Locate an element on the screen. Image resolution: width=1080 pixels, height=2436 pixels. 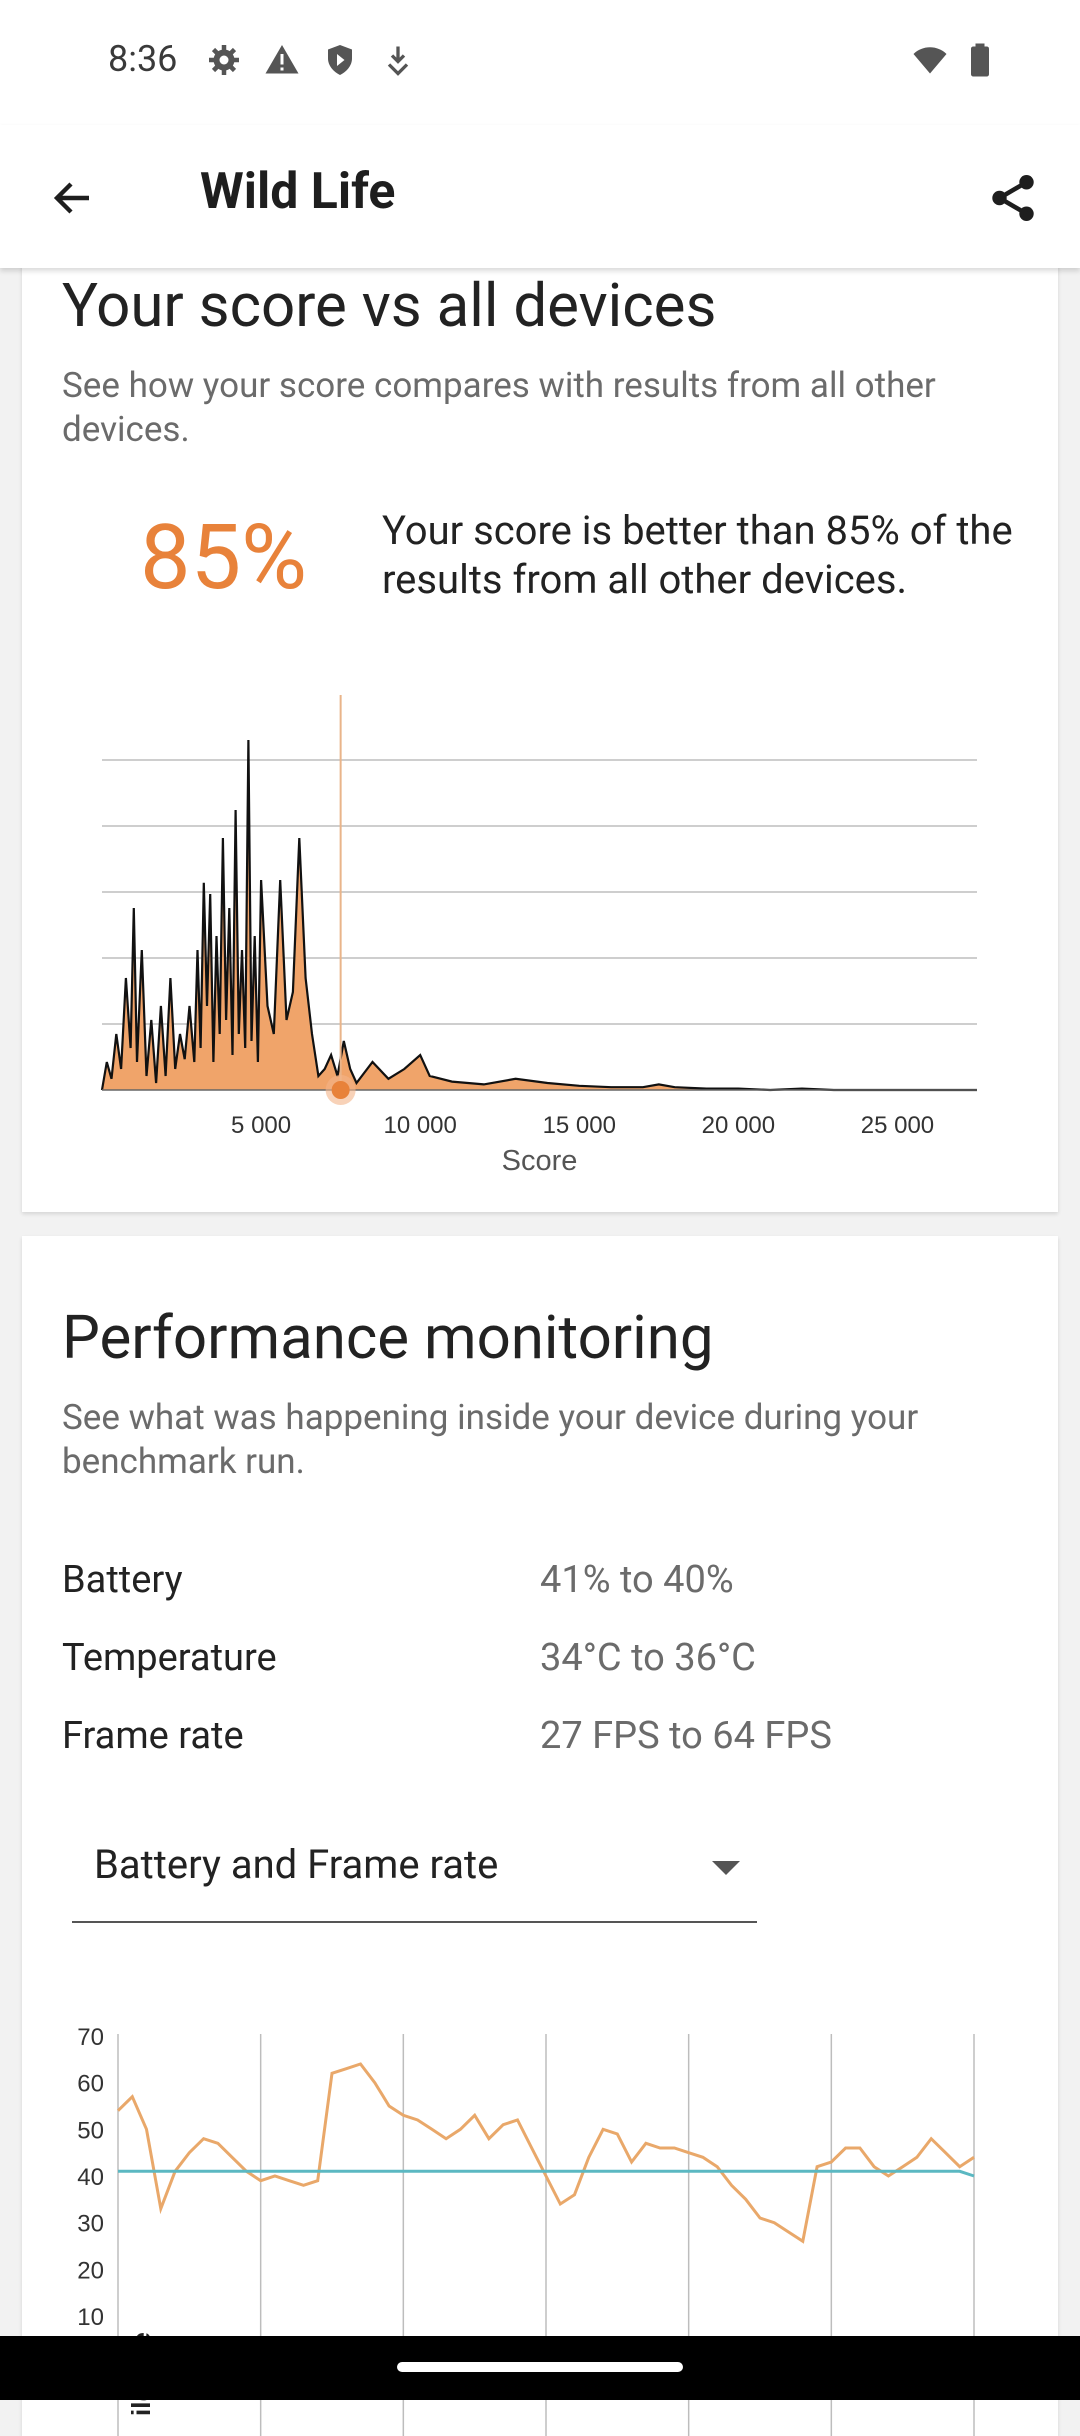
download-icon is located at coordinates (398, 61).